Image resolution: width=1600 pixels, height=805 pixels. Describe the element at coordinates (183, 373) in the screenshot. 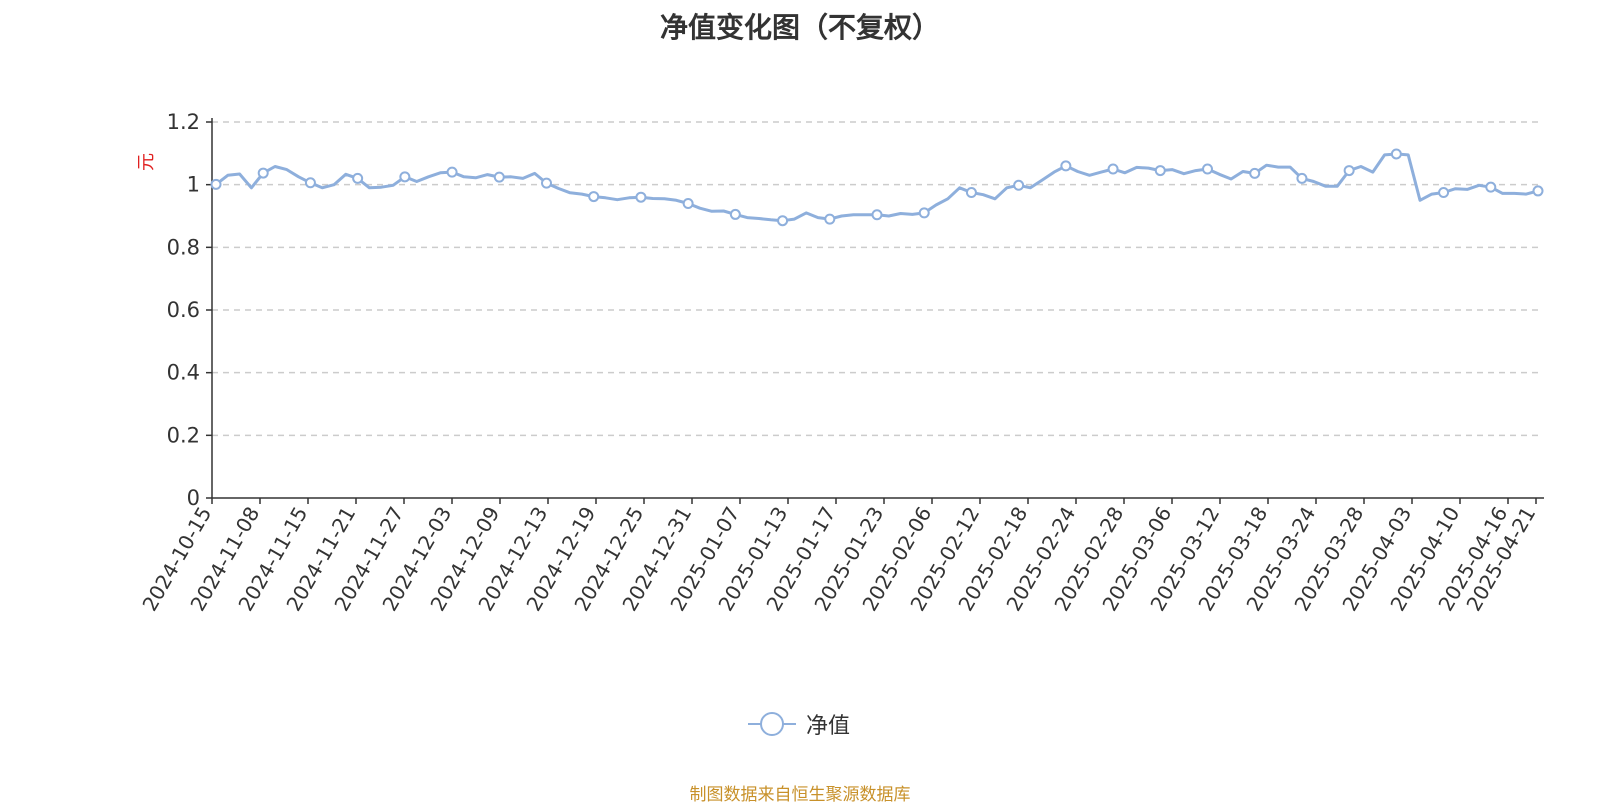

I see `y-tick-label: 0.4` at that location.